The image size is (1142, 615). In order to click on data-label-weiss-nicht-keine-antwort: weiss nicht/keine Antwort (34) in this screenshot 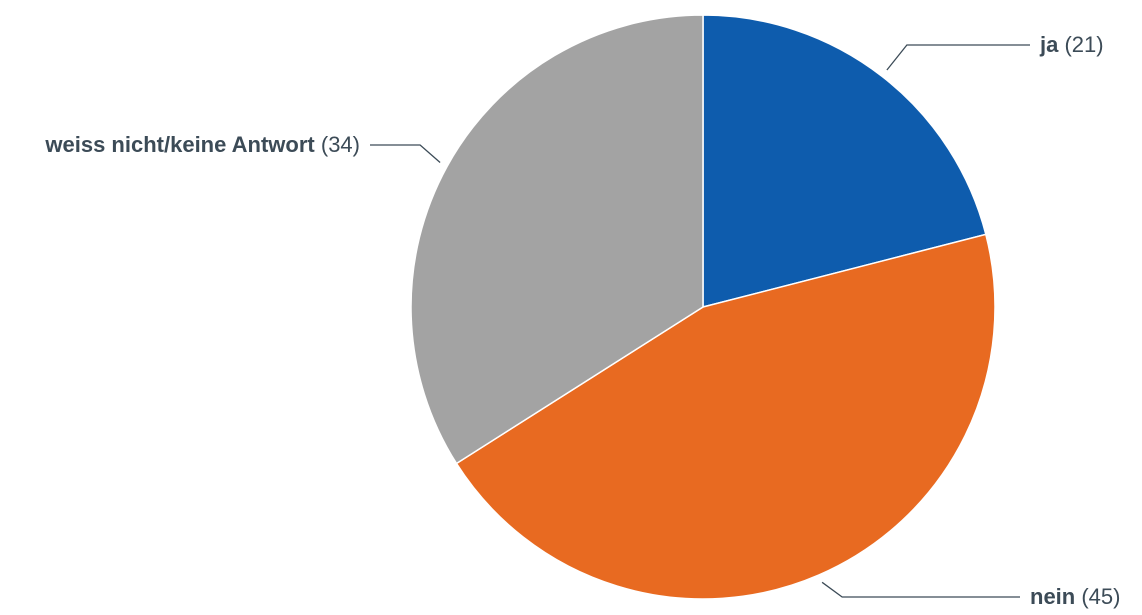, I will do `click(202, 144)`.